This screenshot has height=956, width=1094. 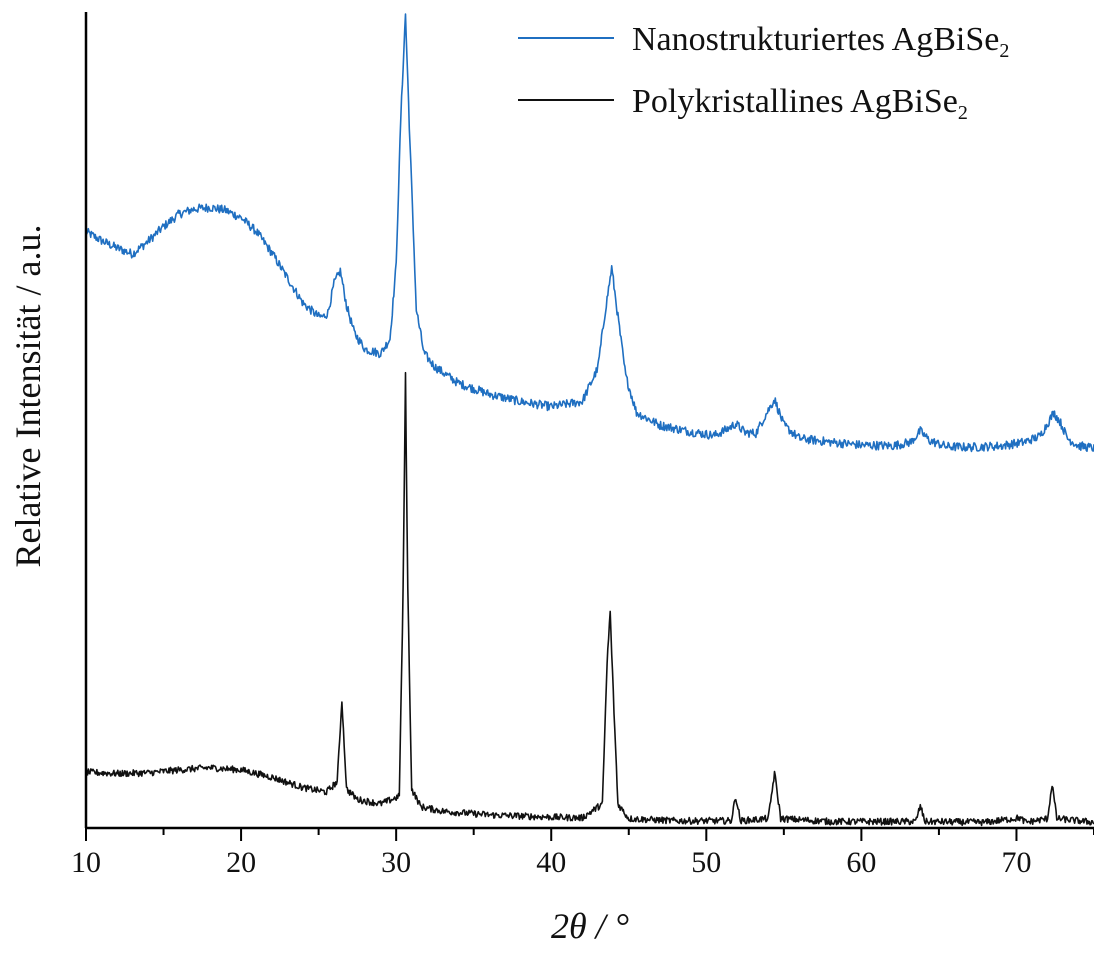 I want to click on legend-label-2: Polykristallines AgBiSe2, so click(x=800, y=103).